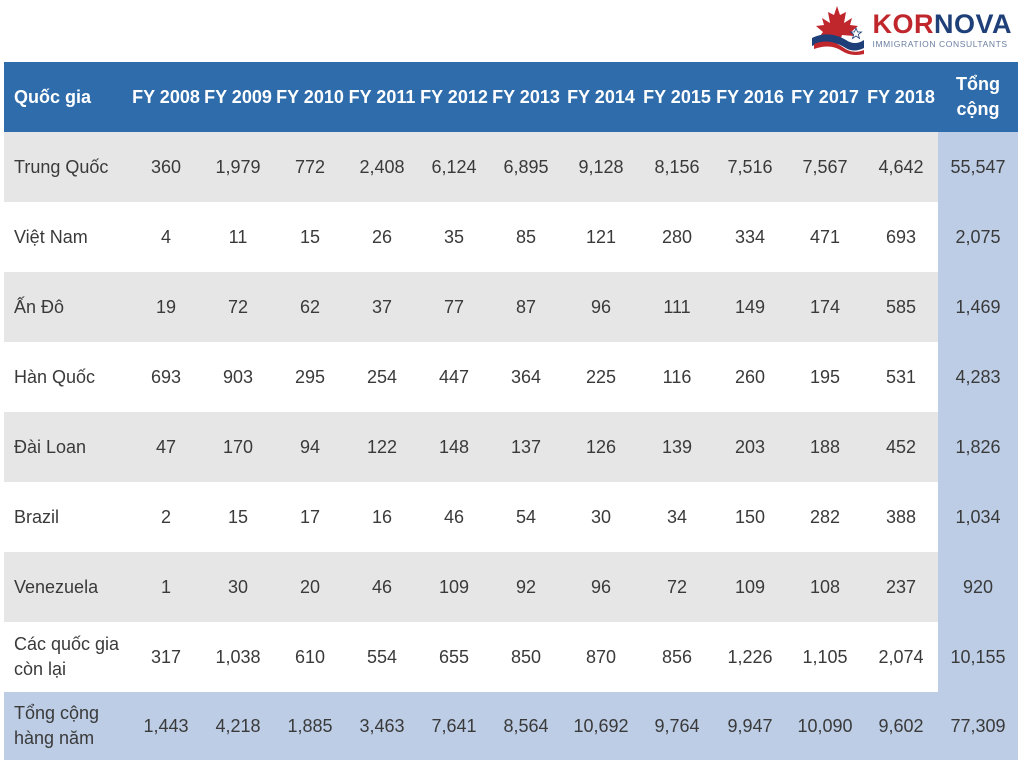  I want to click on brand-logo: KORNOVA IMMIGRATION CONSULTANTS, so click(909, 30).